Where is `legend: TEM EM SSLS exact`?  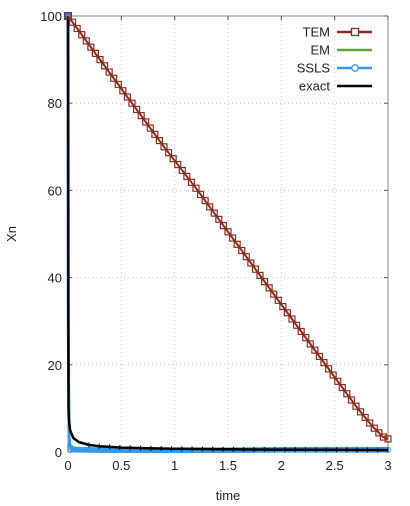 legend: TEM EM SSLS exact is located at coordinates (334, 59).